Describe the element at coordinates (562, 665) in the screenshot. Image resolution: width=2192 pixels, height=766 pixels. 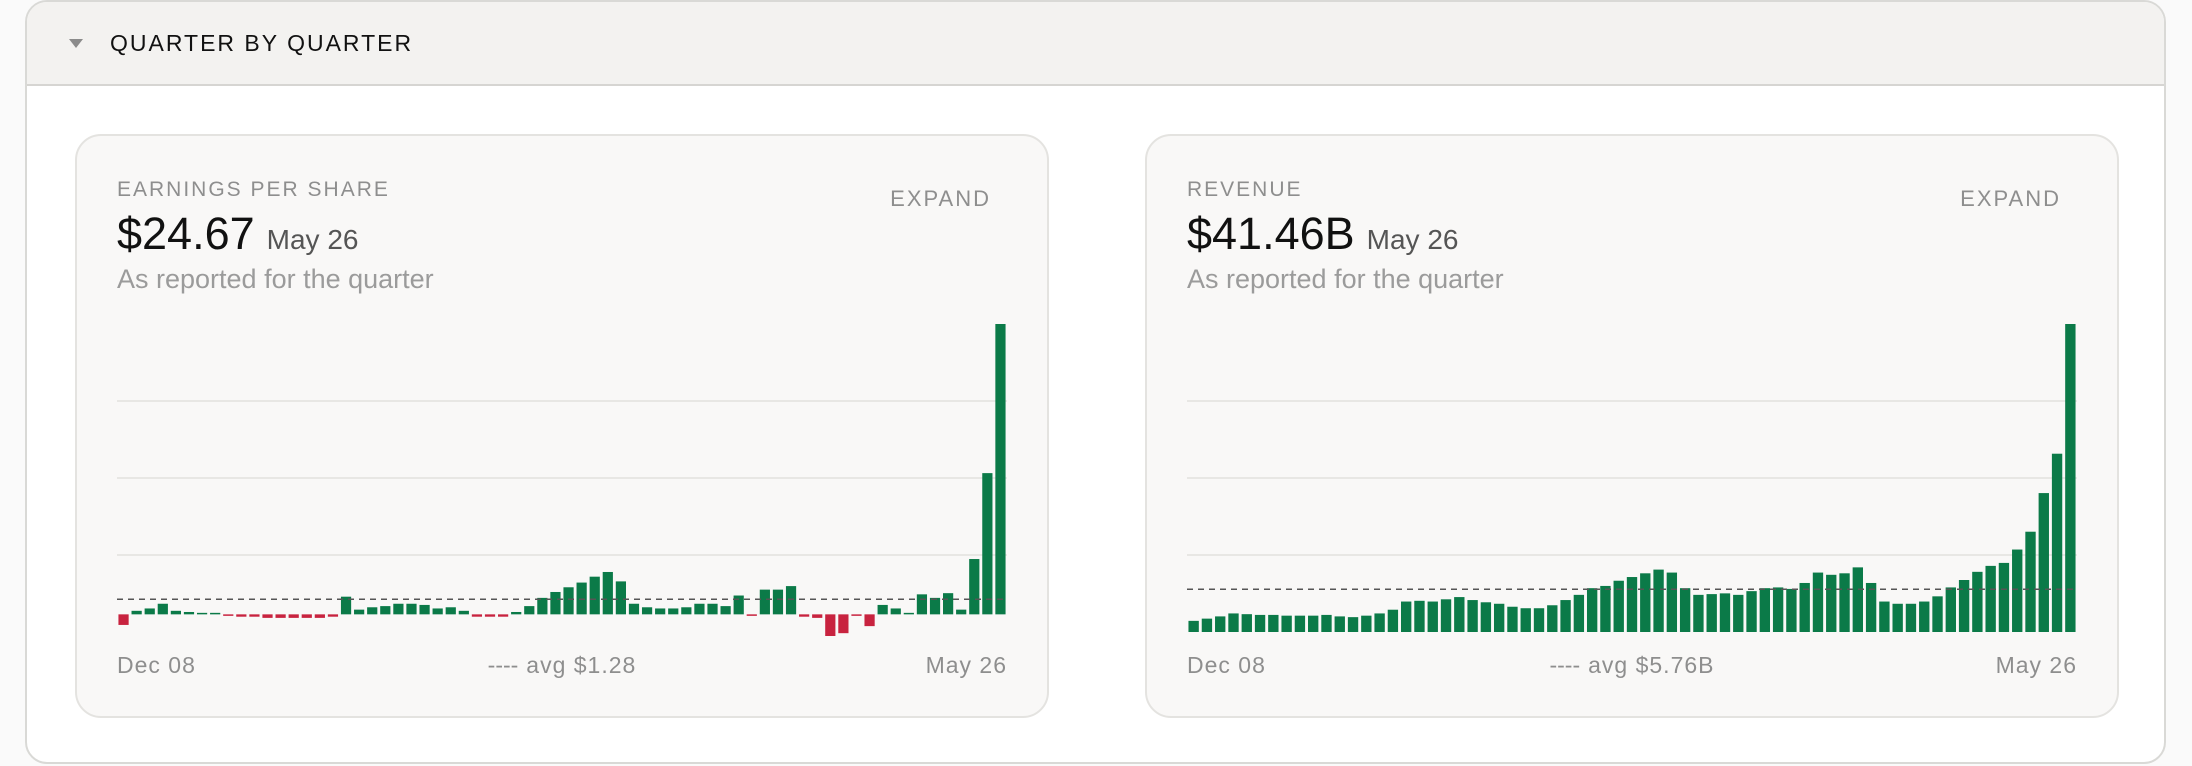
I see `average-legend: ---- avg $1.28` at that location.